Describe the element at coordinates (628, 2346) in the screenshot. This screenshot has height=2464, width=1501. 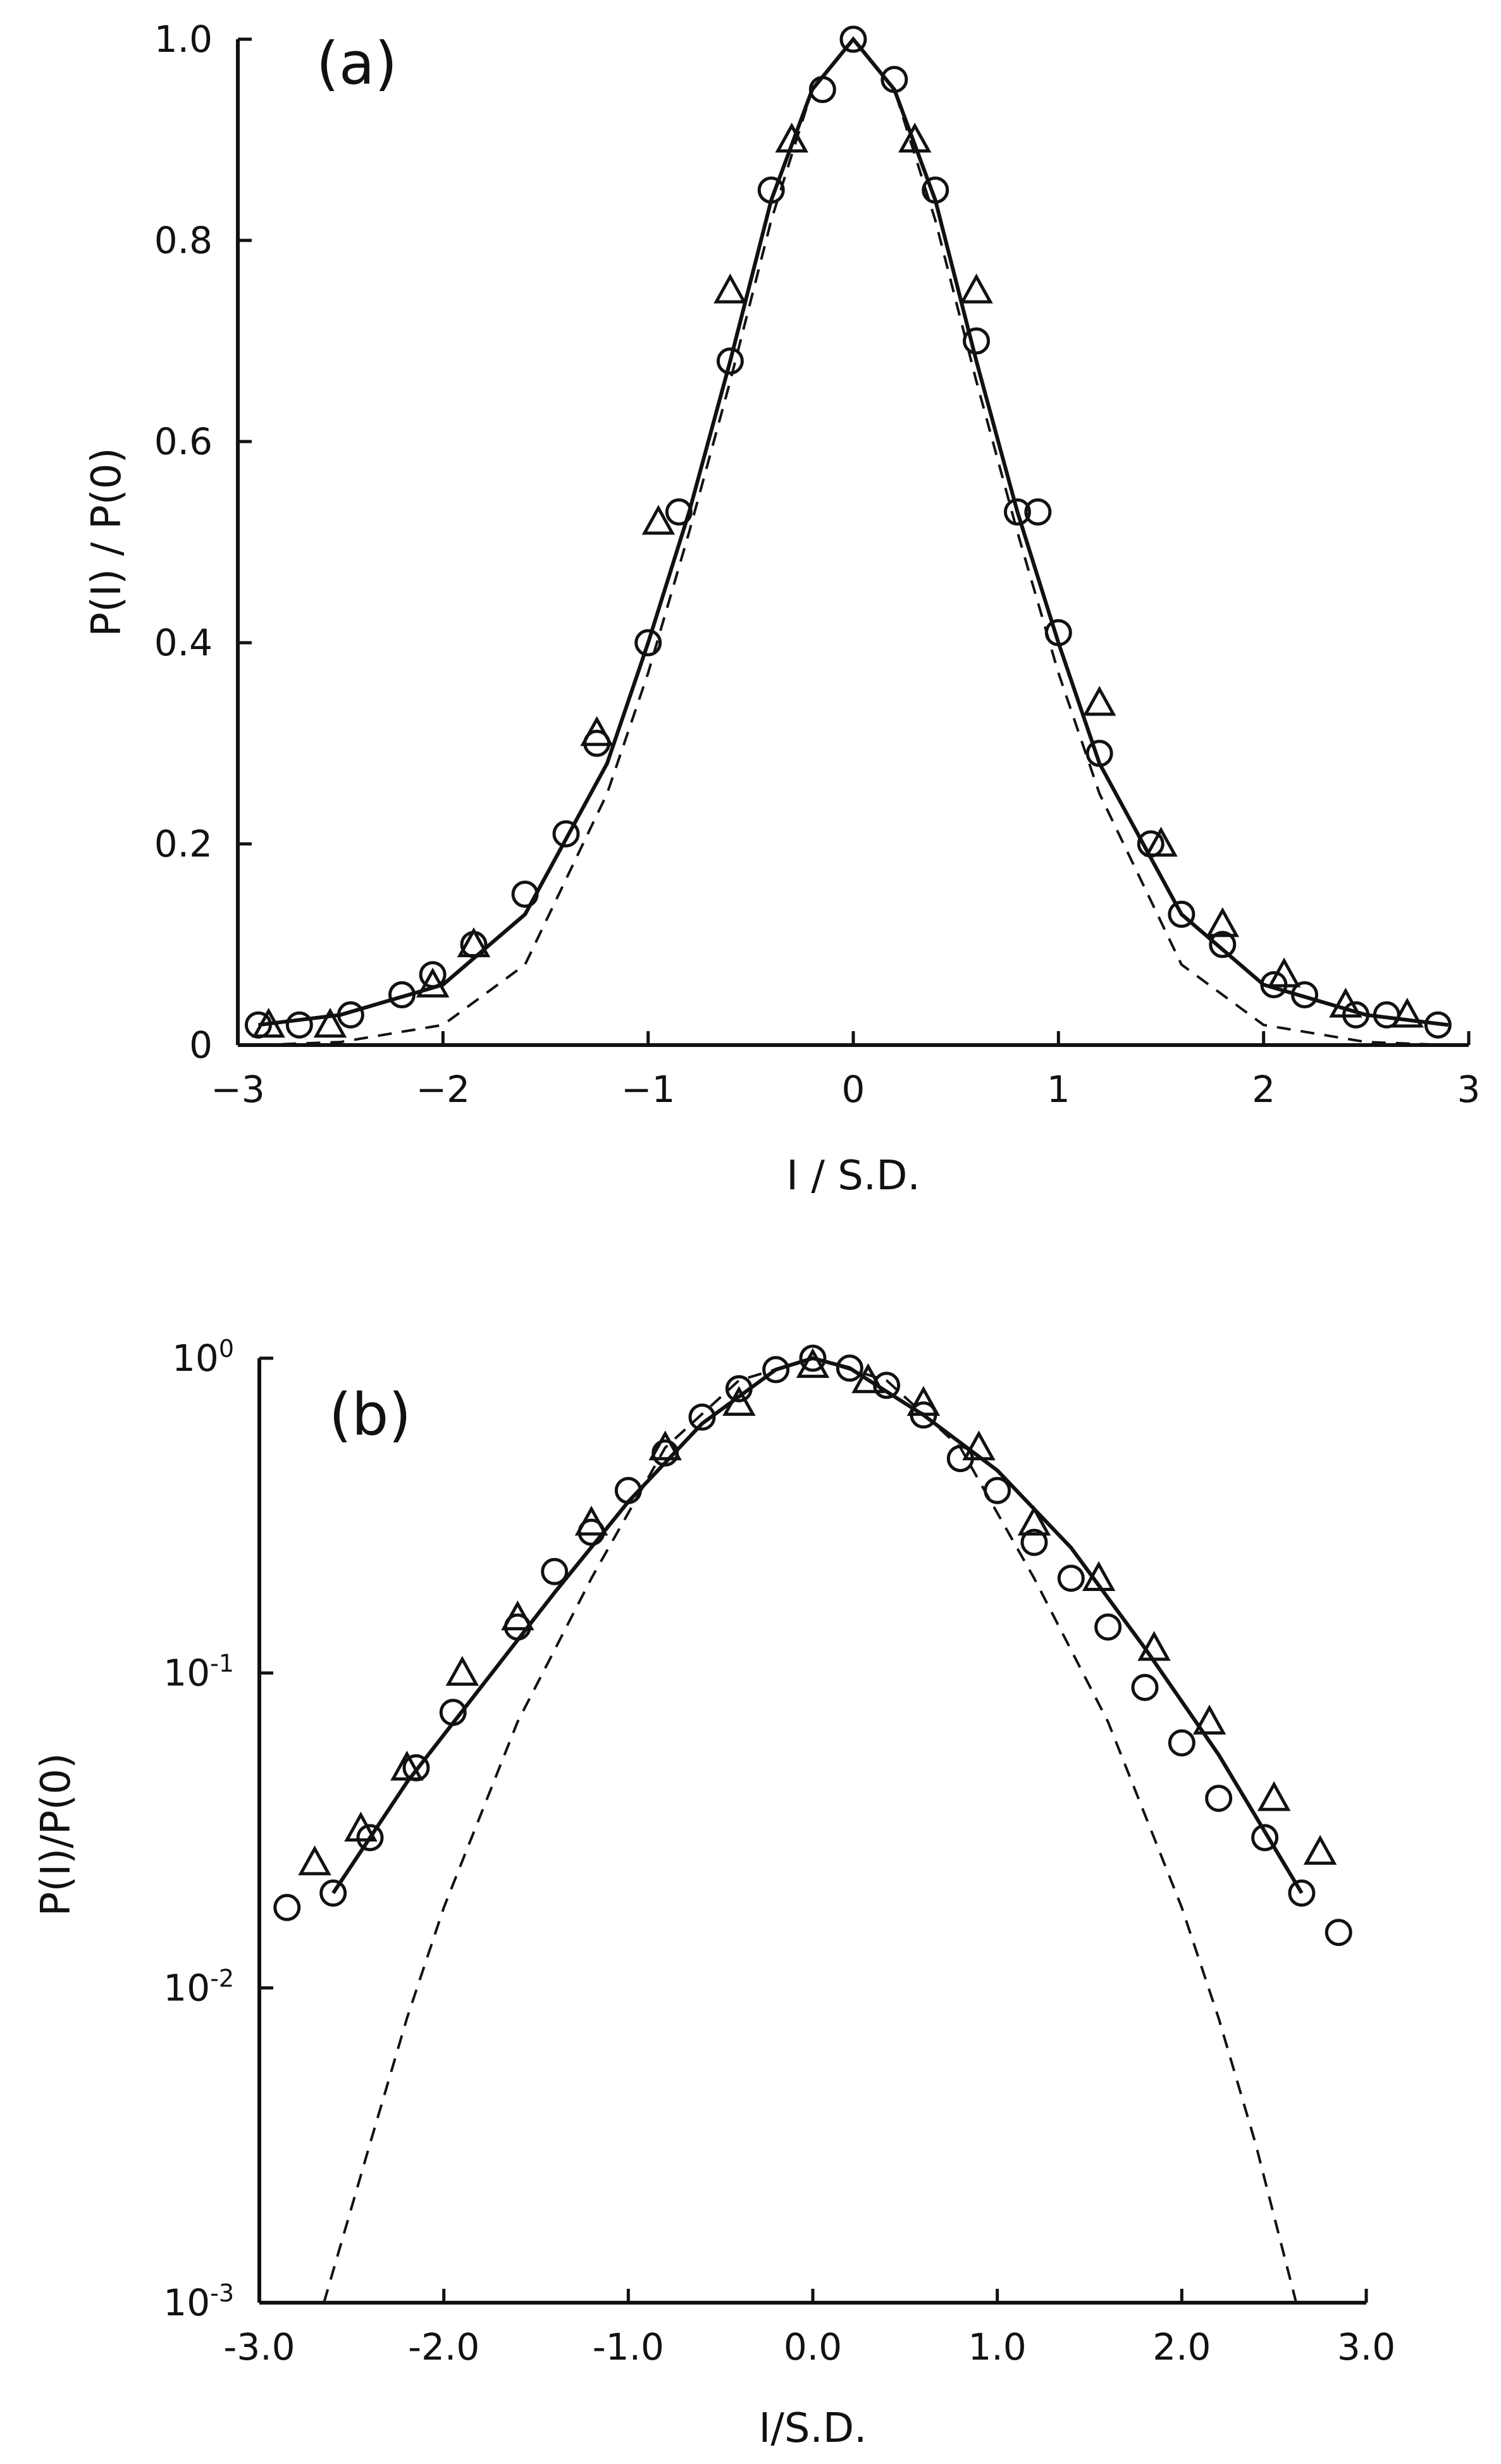
I see `panel-b-x-tick-label: -1.0` at that location.